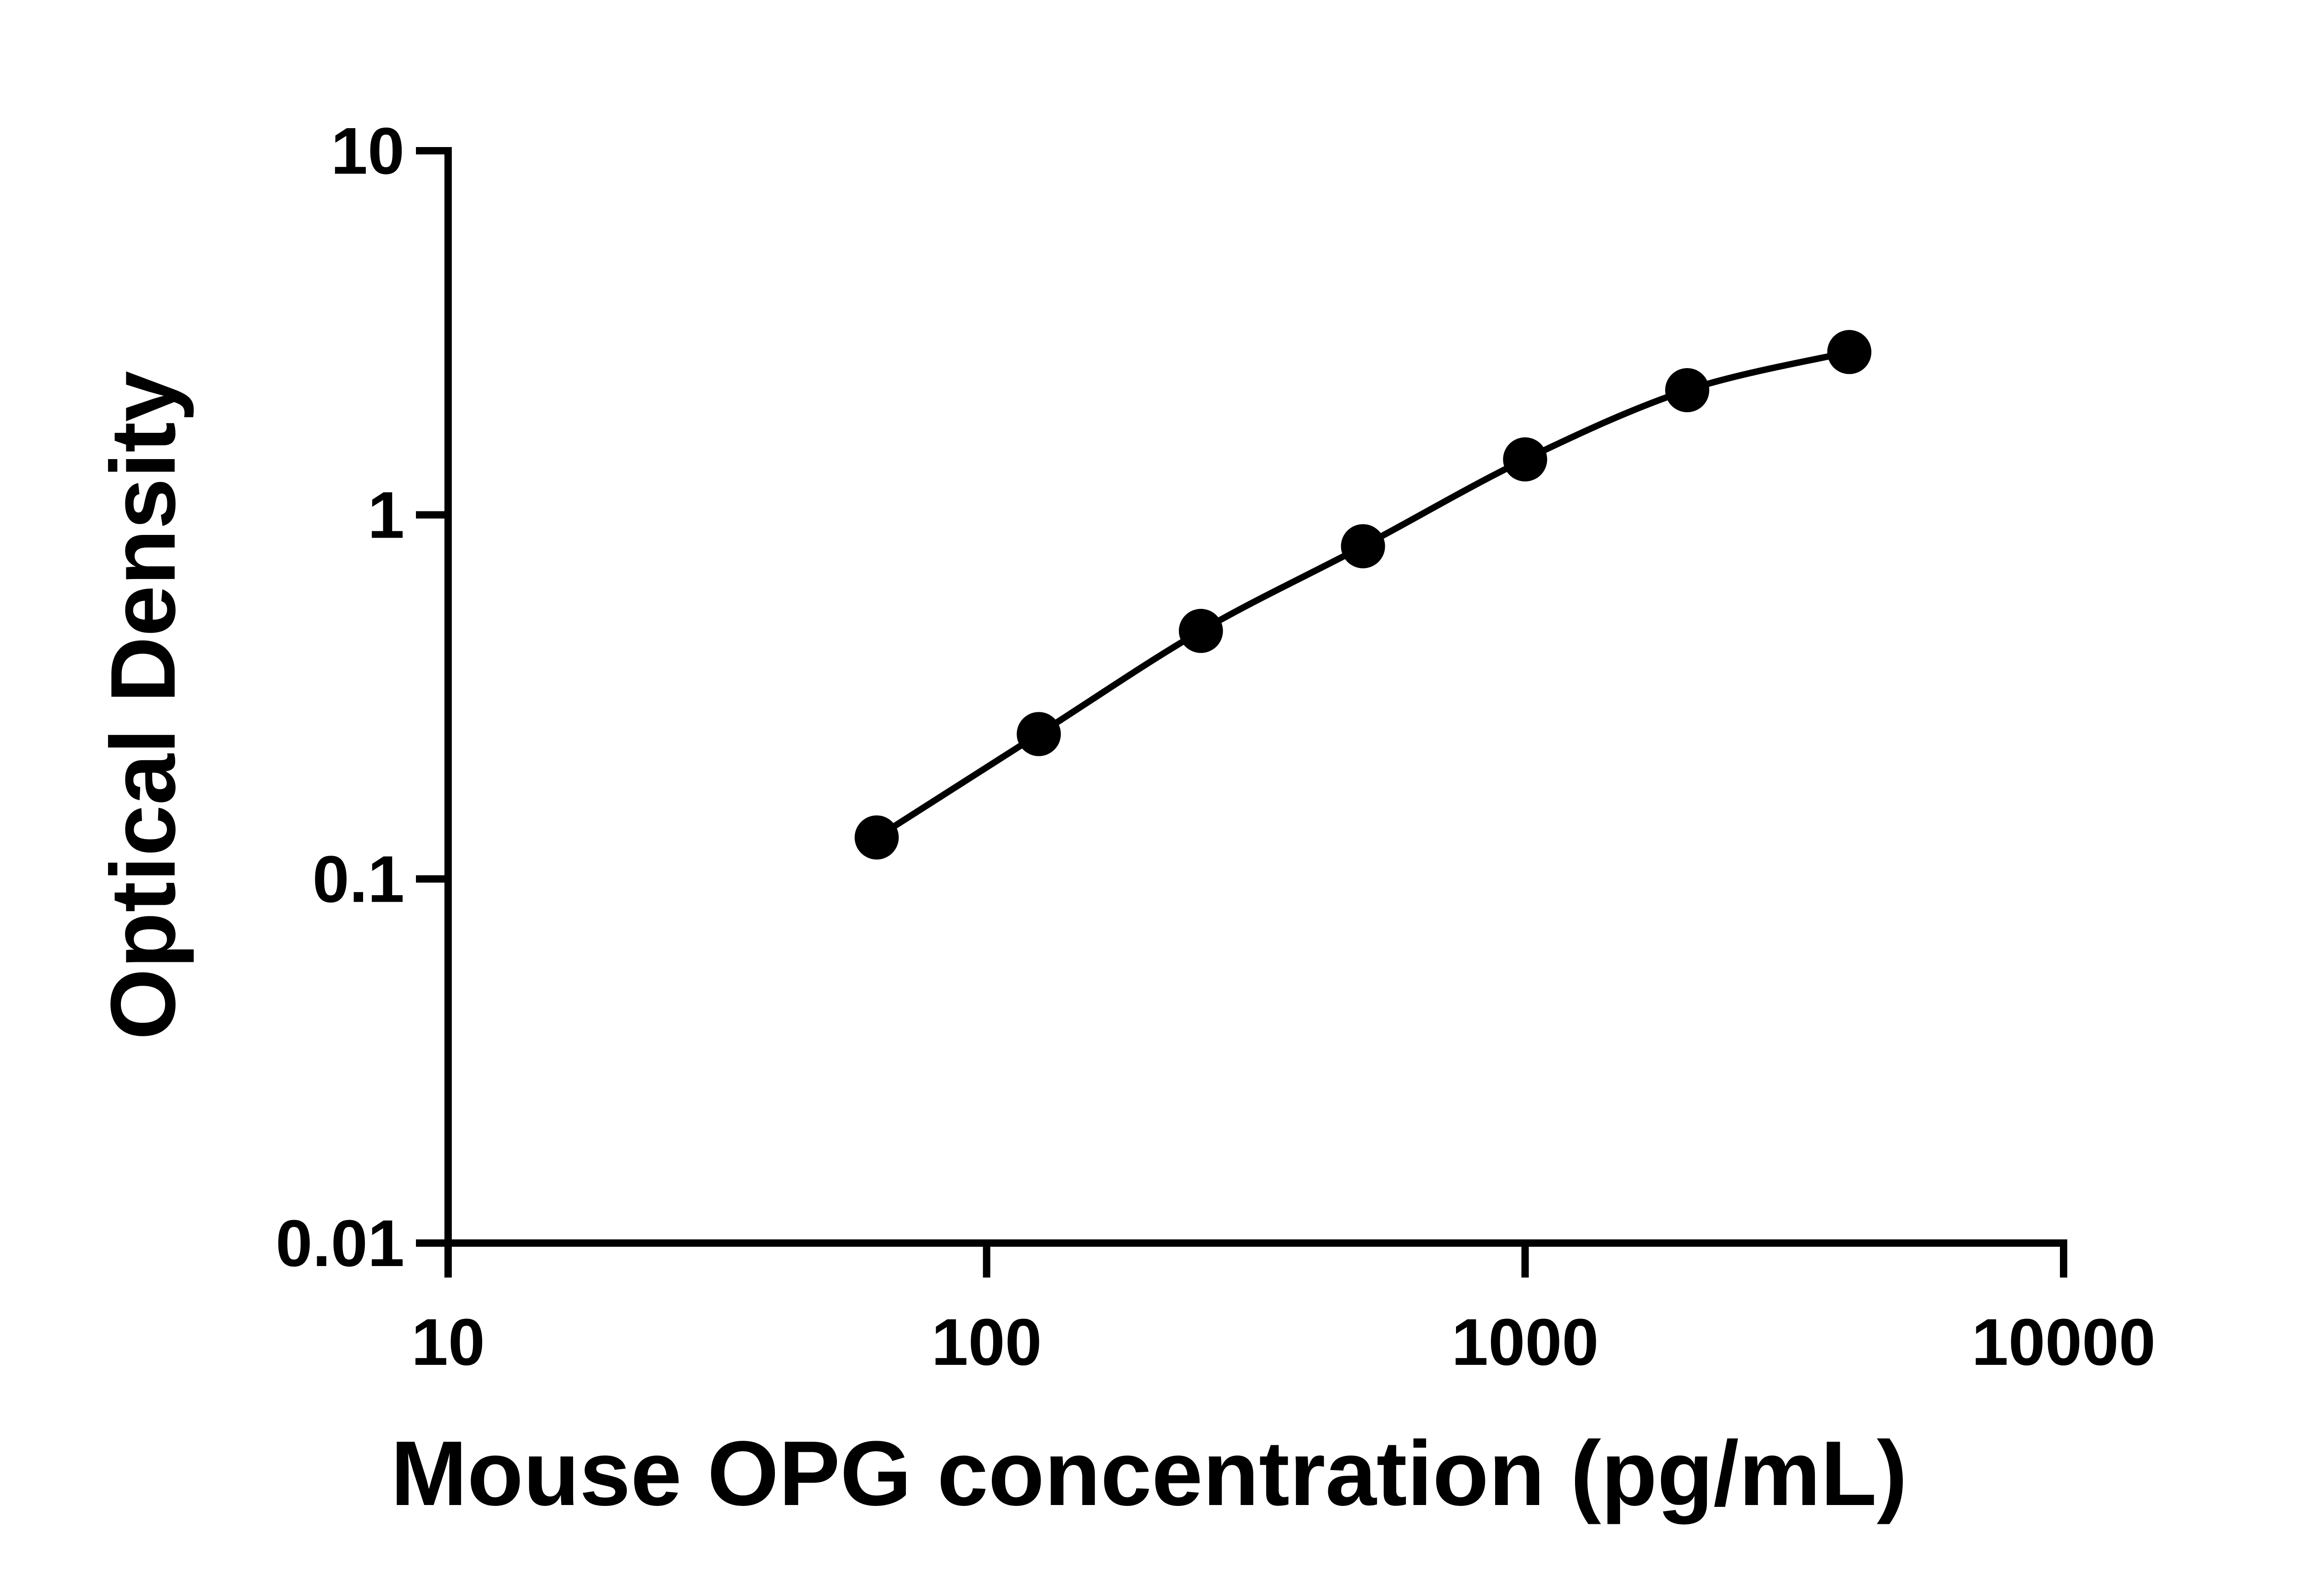 The height and width of the screenshot is (1596, 2298). I want to click on series-line, so click(1362, 595).